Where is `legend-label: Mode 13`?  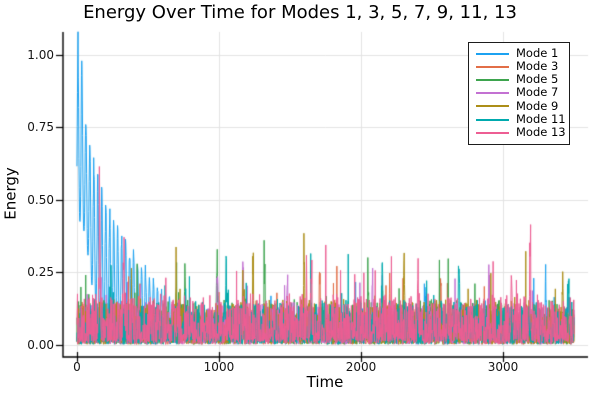
legend-label: Mode 13 is located at coordinates (541, 131).